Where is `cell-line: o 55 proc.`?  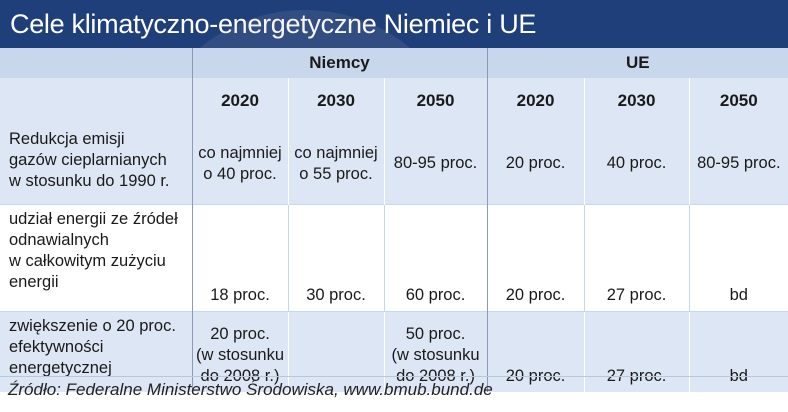 cell-line: o 55 proc. is located at coordinates (336, 173).